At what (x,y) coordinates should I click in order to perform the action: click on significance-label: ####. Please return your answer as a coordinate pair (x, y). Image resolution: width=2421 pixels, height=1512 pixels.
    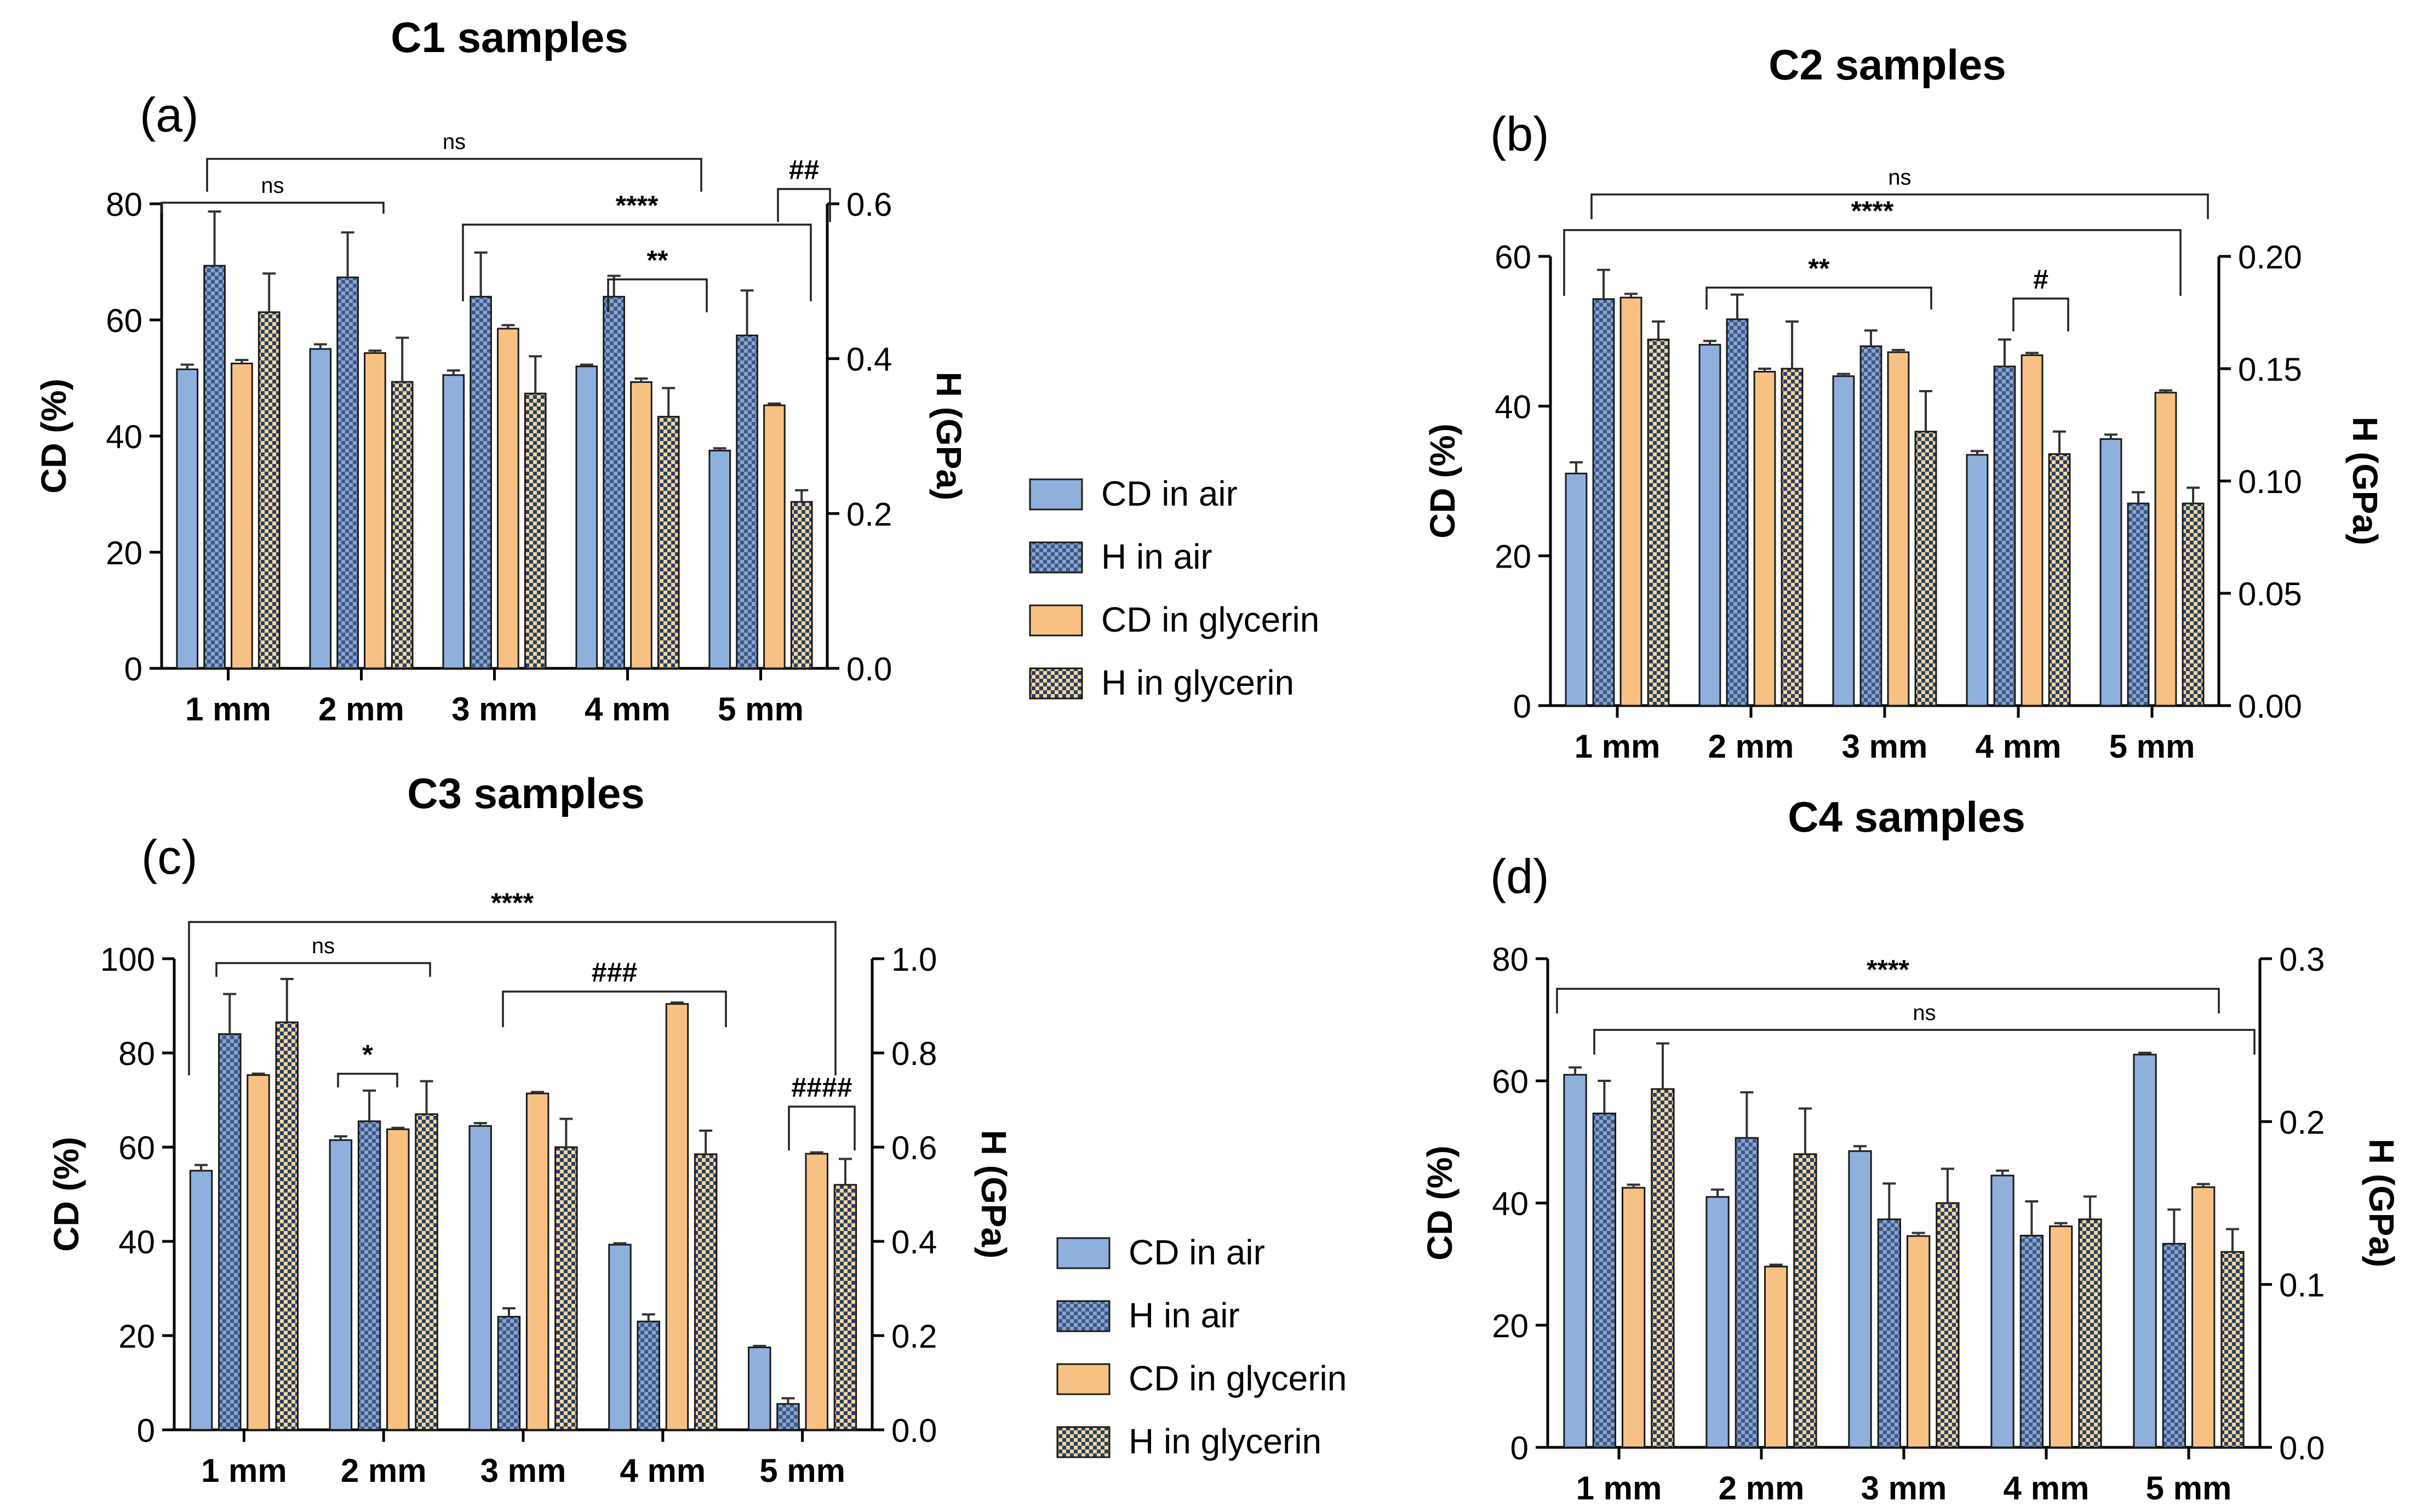
    Looking at the image, I should click on (822, 1087).